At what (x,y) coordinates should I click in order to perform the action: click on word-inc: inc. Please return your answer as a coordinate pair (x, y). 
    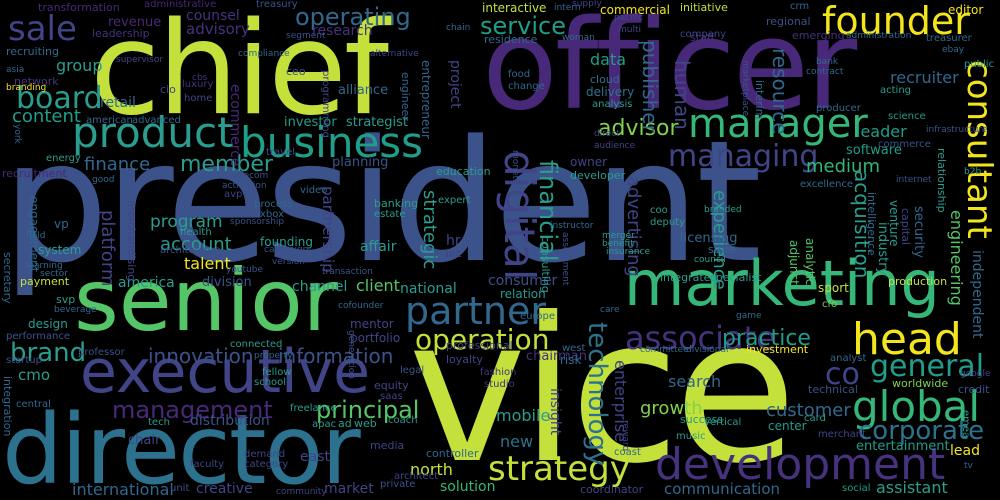
    Looking at the image, I should click on (454, 253).